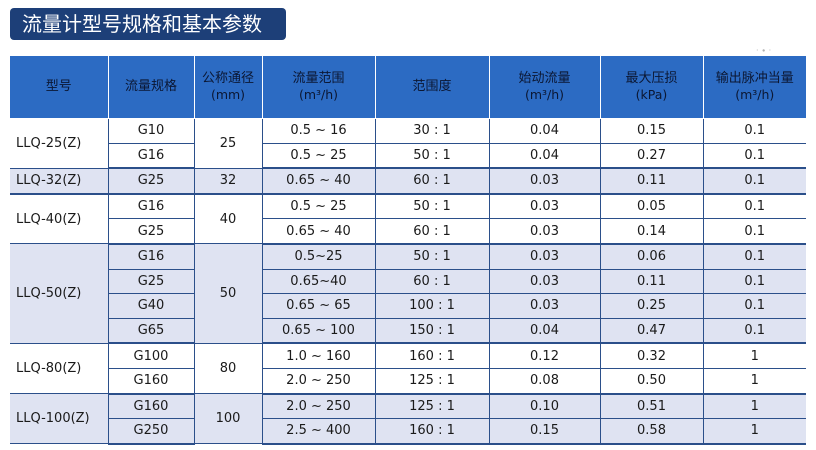  I want to click on header-max-loss: 最大压损 (kPa), so click(652, 87).